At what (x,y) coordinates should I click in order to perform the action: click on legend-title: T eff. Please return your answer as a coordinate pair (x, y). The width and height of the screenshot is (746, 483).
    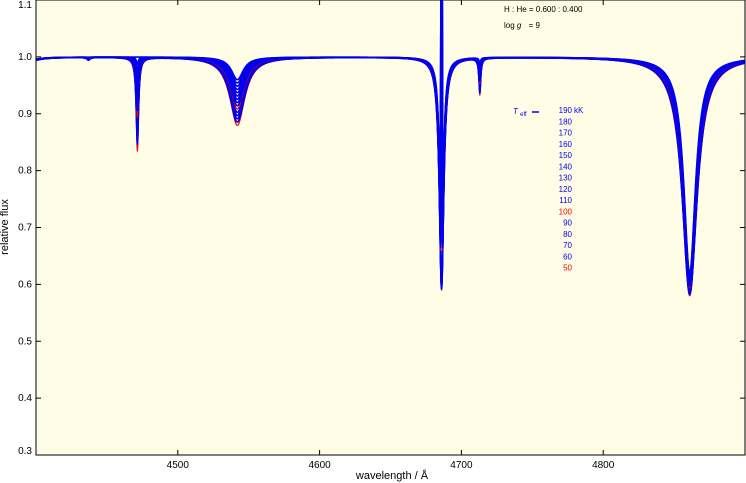
    Looking at the image, I should click on (520, 112).